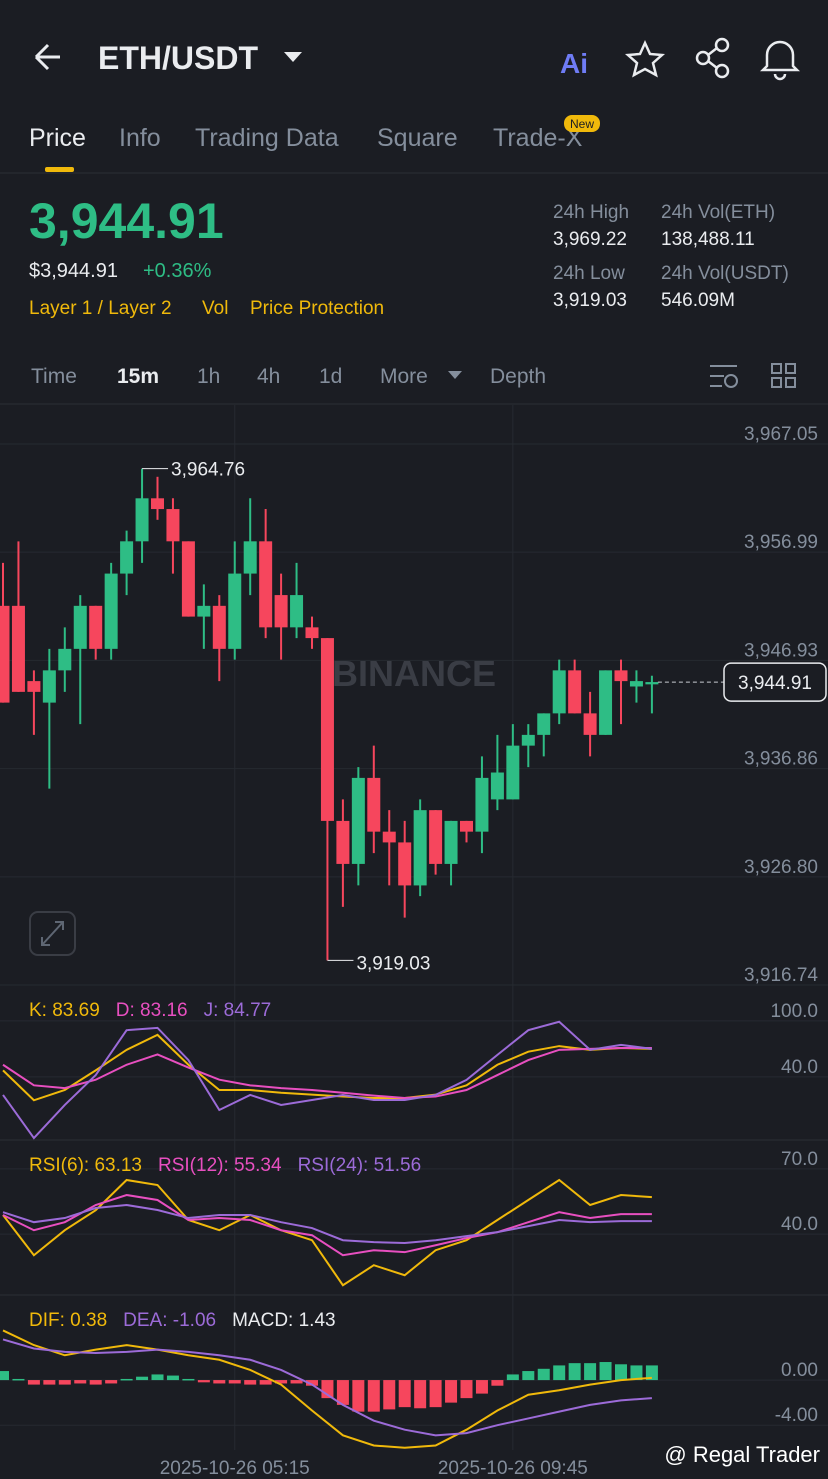  Describe the element at coordinates (781, 650) in the screenshot. I see `y-tick-label: 3,946.93` at that location.